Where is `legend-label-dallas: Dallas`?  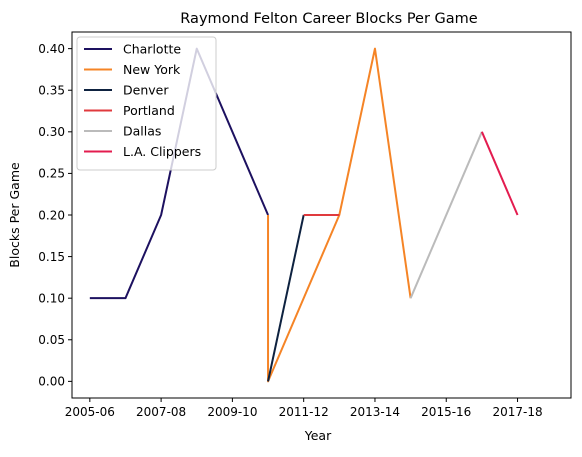 legend-label-dallas: Dallas is located at coordinates (142, 131).